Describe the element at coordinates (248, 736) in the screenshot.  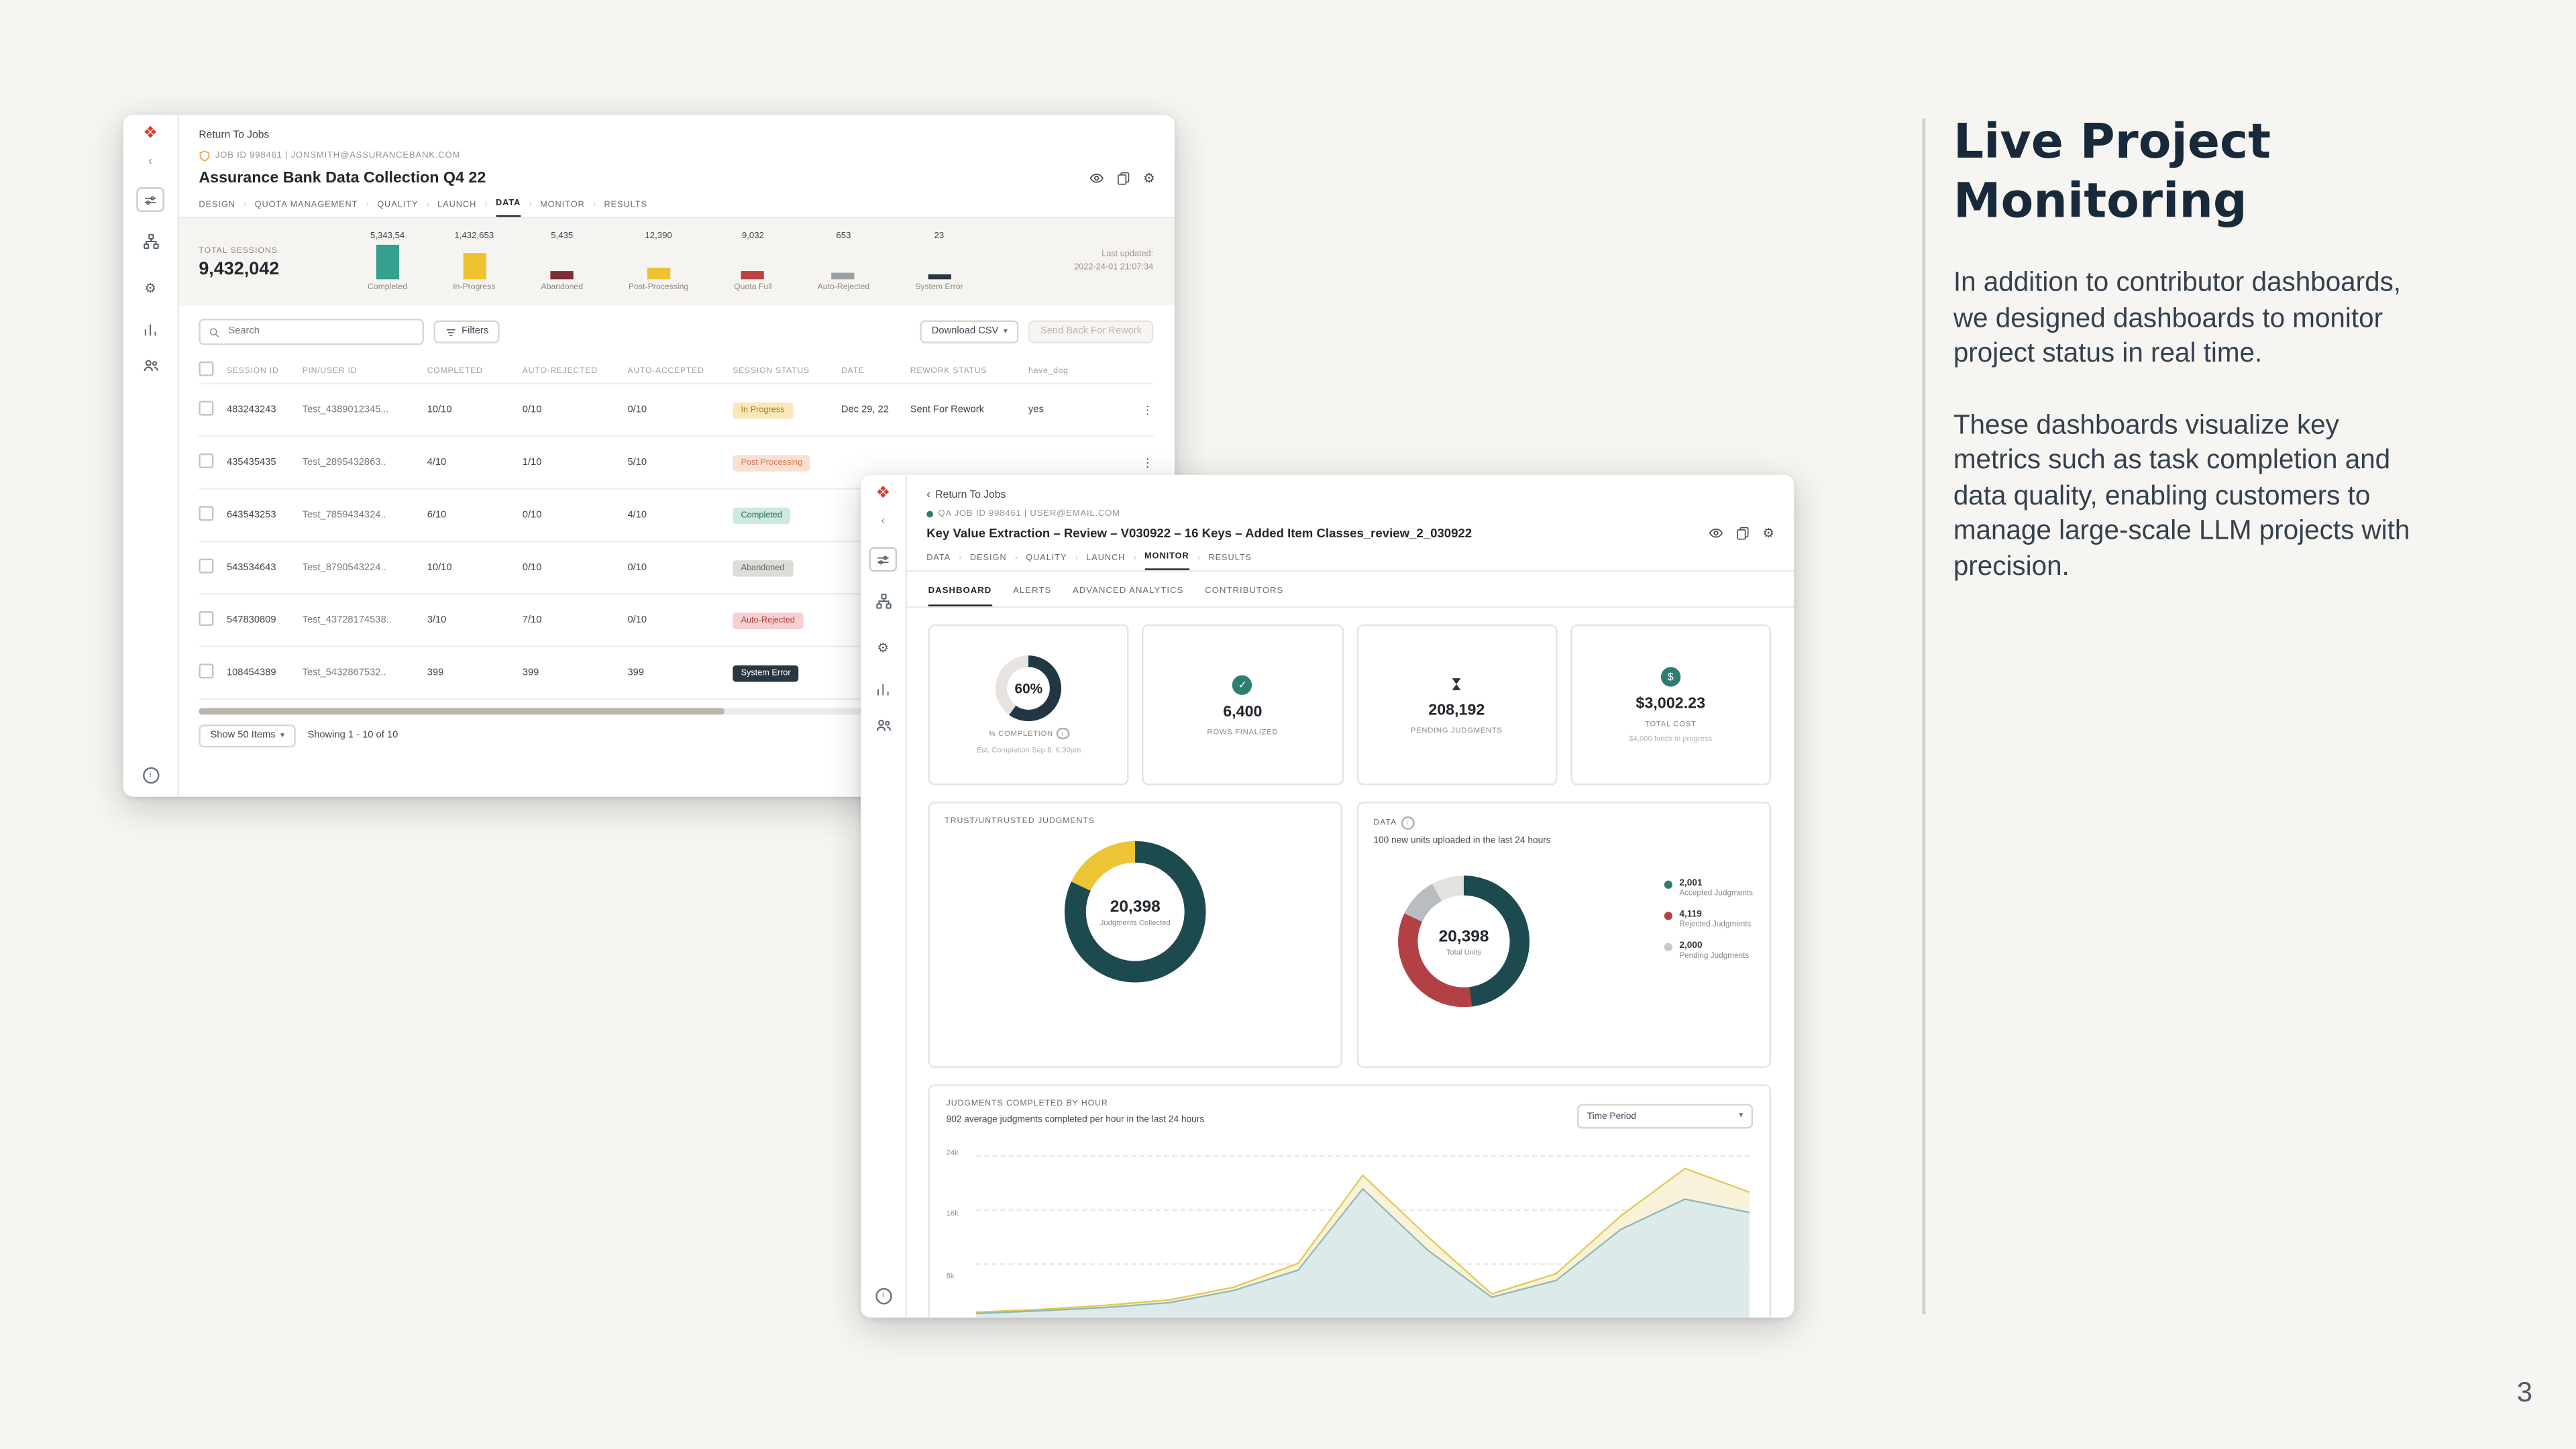
I see `page-size-select: Show 50 Items ▾` at that location.